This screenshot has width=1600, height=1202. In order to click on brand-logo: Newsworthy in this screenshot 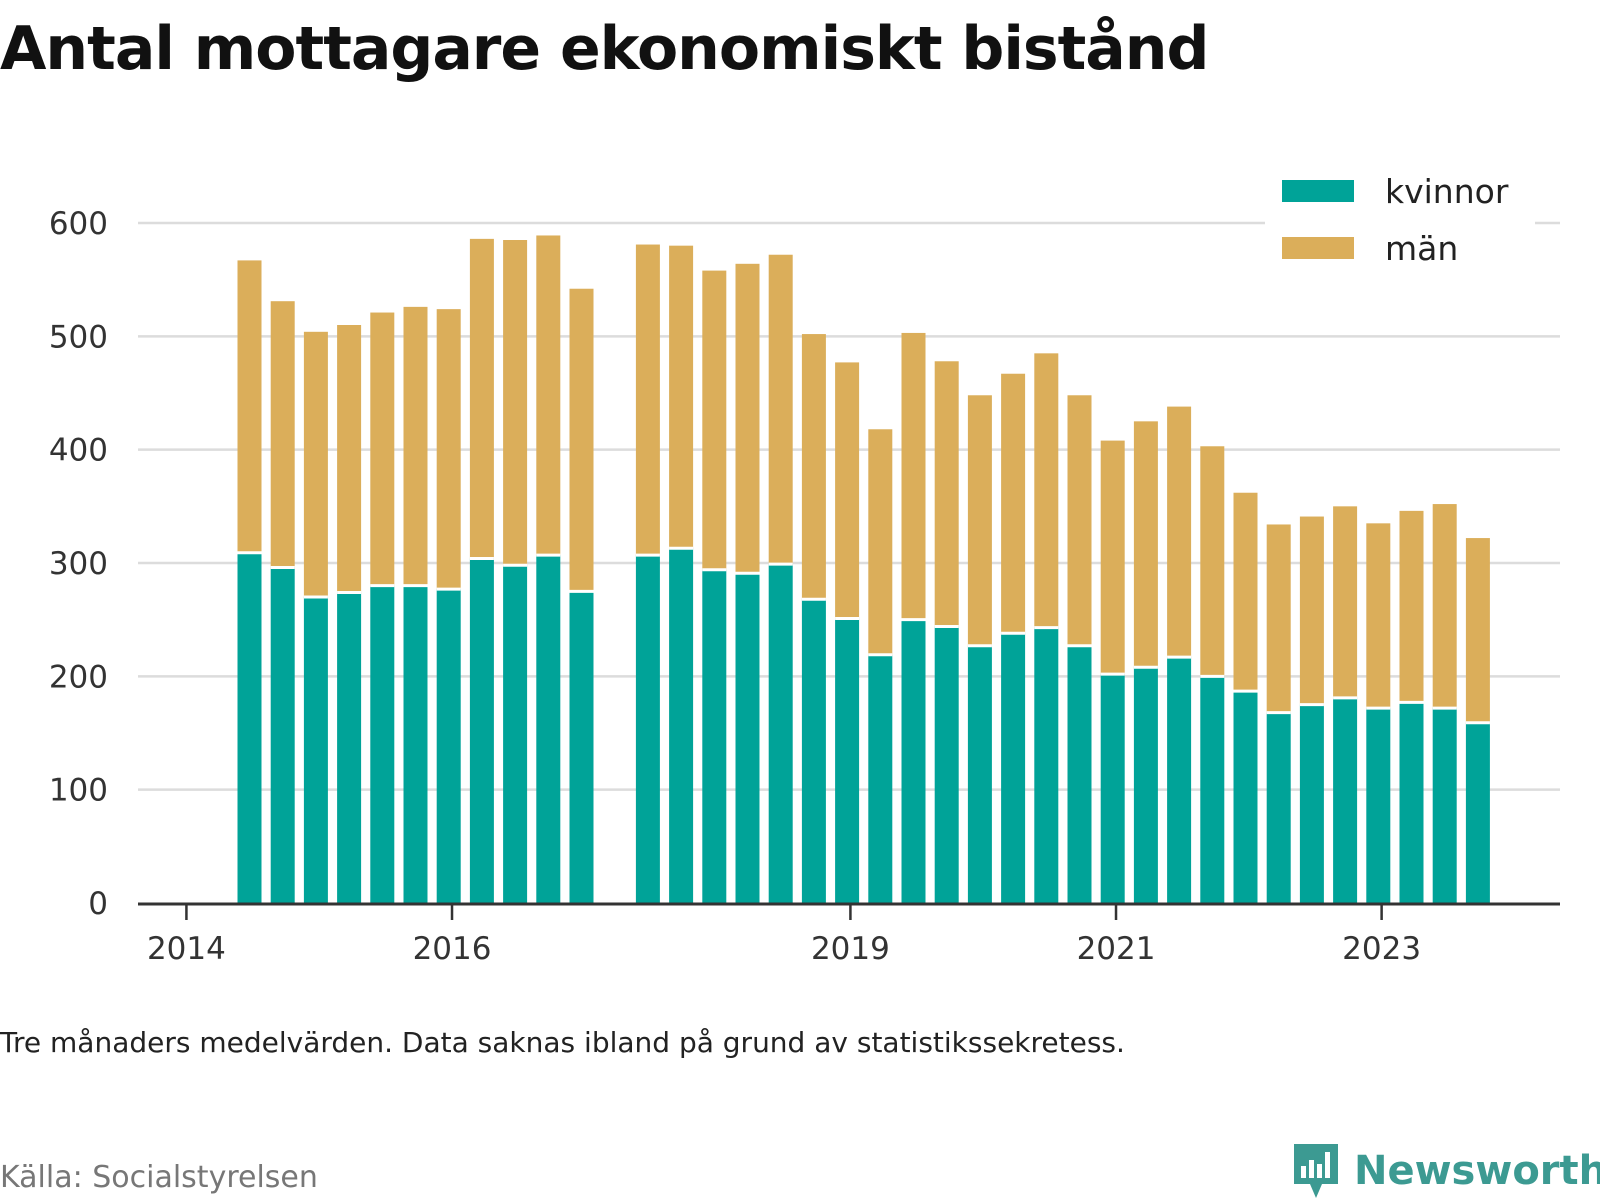, I will do `click(1445, 1171)`.